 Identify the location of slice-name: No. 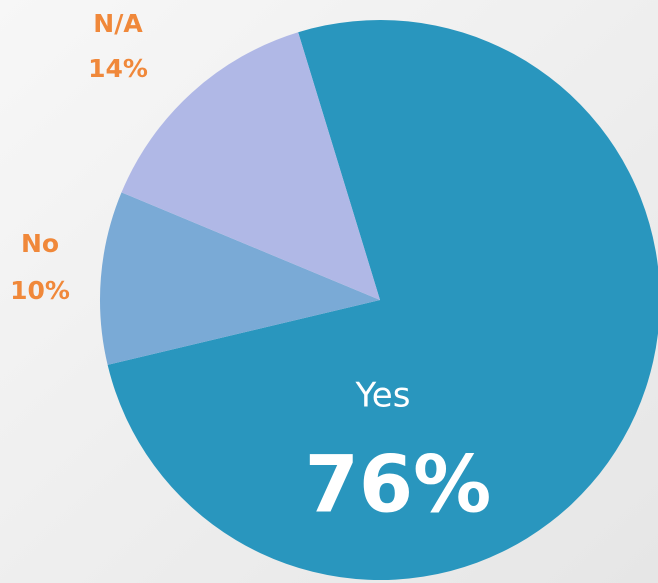
(40, 243).